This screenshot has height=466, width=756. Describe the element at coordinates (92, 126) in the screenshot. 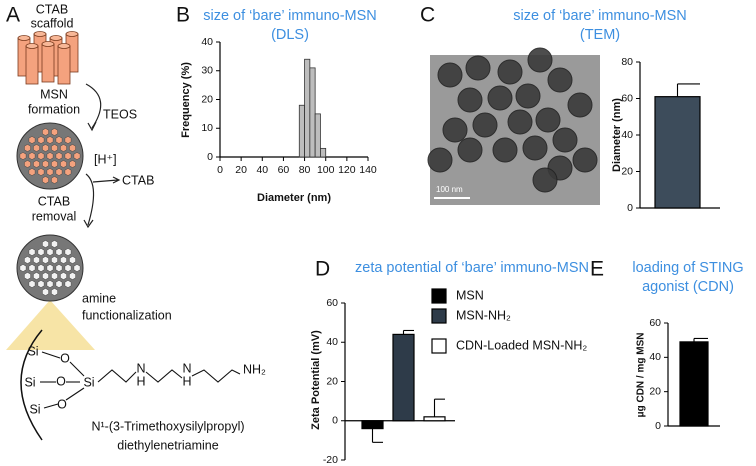

I see `arrowhead` at that location.